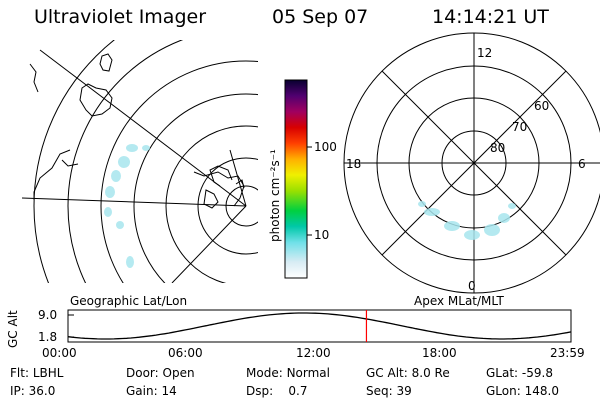  What do you see at coordinates (485, 53) in the screenshot?
I see `mlt-label-12: 12` at bounding box center [485, 53].